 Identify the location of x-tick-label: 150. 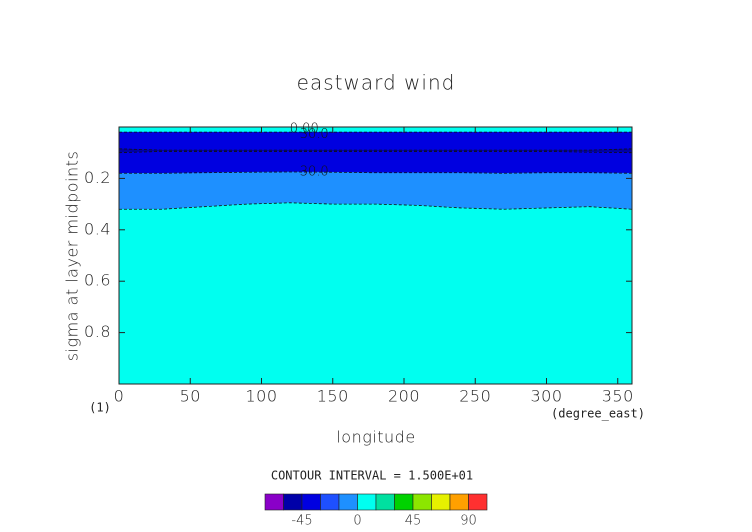
(333, 396).